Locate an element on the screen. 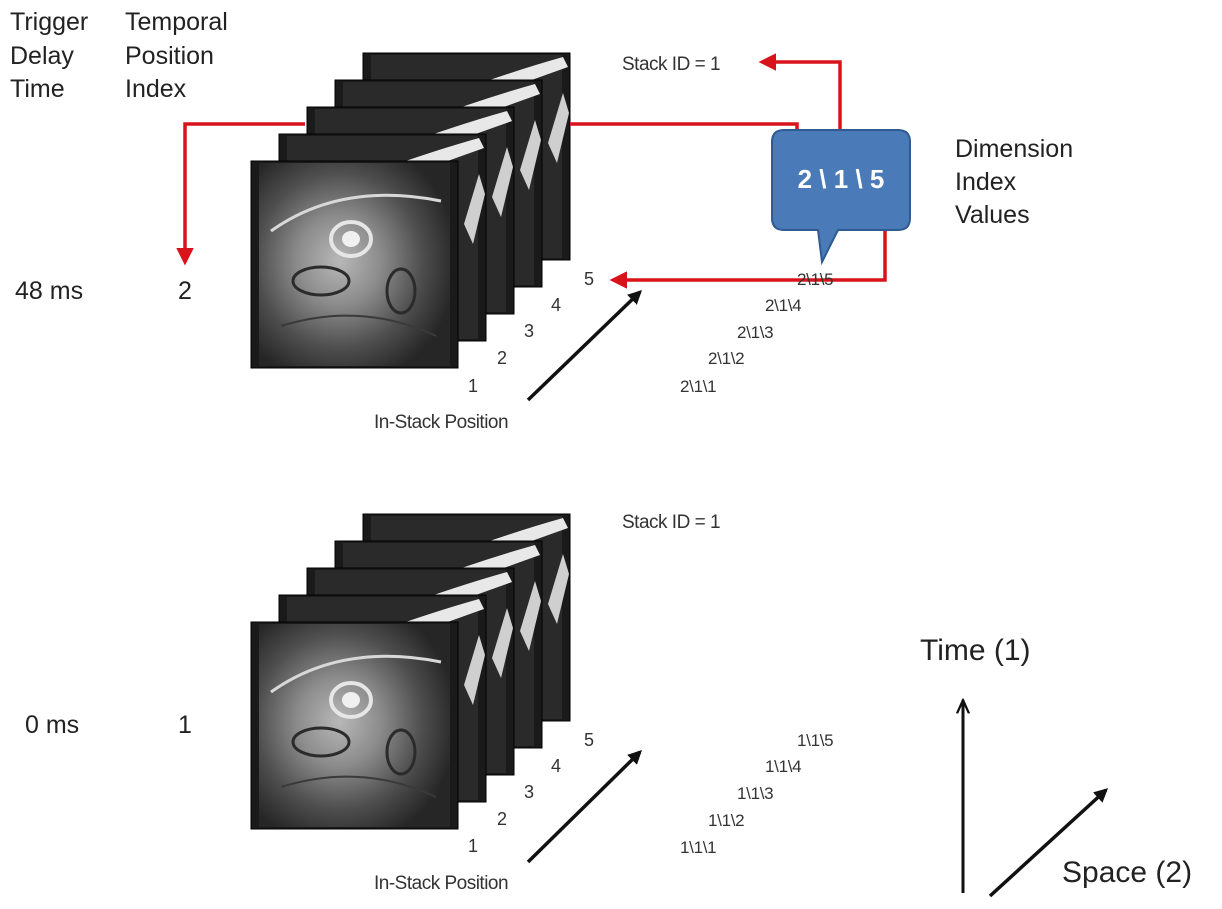 The image size is (1222, 909). top-position-4: 4 is located at coordinates (556, 305).